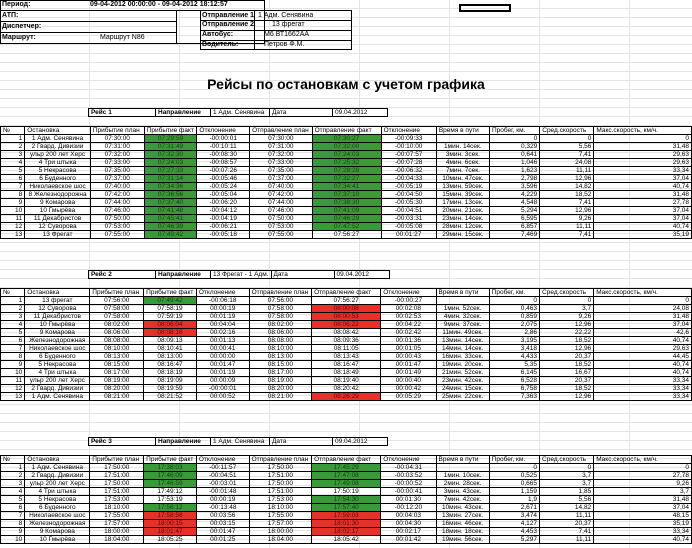  Describe the element at coordinates (408, 234) in the screenshot. I see `table-cell: 00:01:27` at that location.